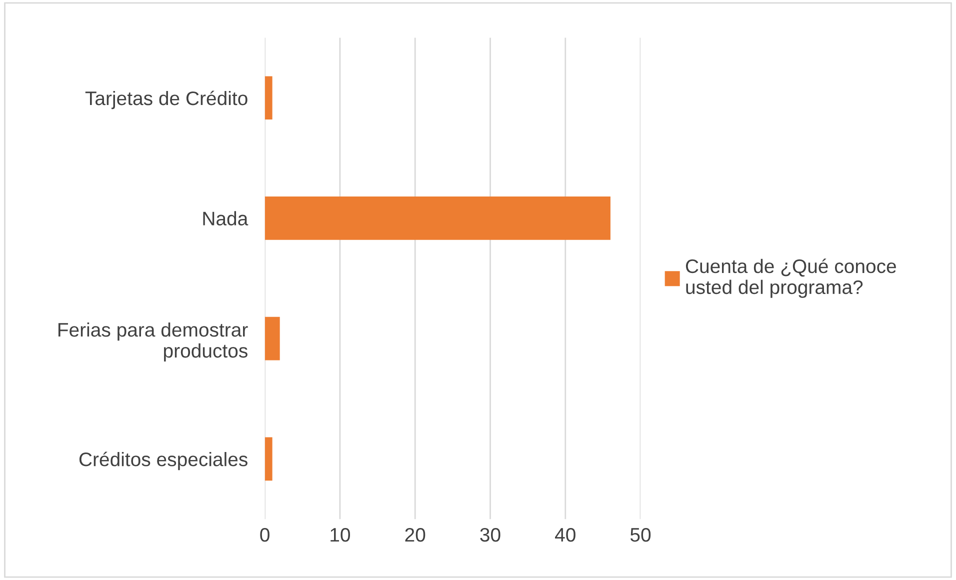 The image size is (956, 580). I want to click on x-tick-label: 50, so click(640, 535).